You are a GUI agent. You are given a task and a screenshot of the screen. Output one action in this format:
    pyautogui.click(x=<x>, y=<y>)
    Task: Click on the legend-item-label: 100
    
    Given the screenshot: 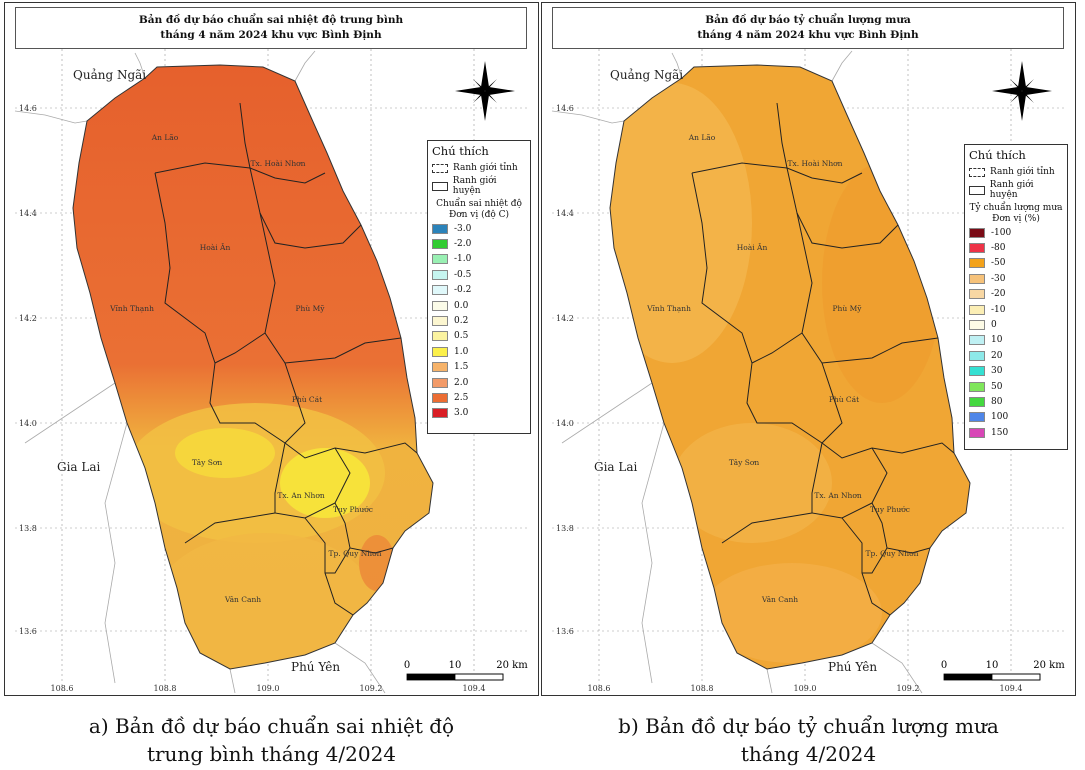 What is the action you would take?
    pyautogui.click(x=1000, y=417)
    